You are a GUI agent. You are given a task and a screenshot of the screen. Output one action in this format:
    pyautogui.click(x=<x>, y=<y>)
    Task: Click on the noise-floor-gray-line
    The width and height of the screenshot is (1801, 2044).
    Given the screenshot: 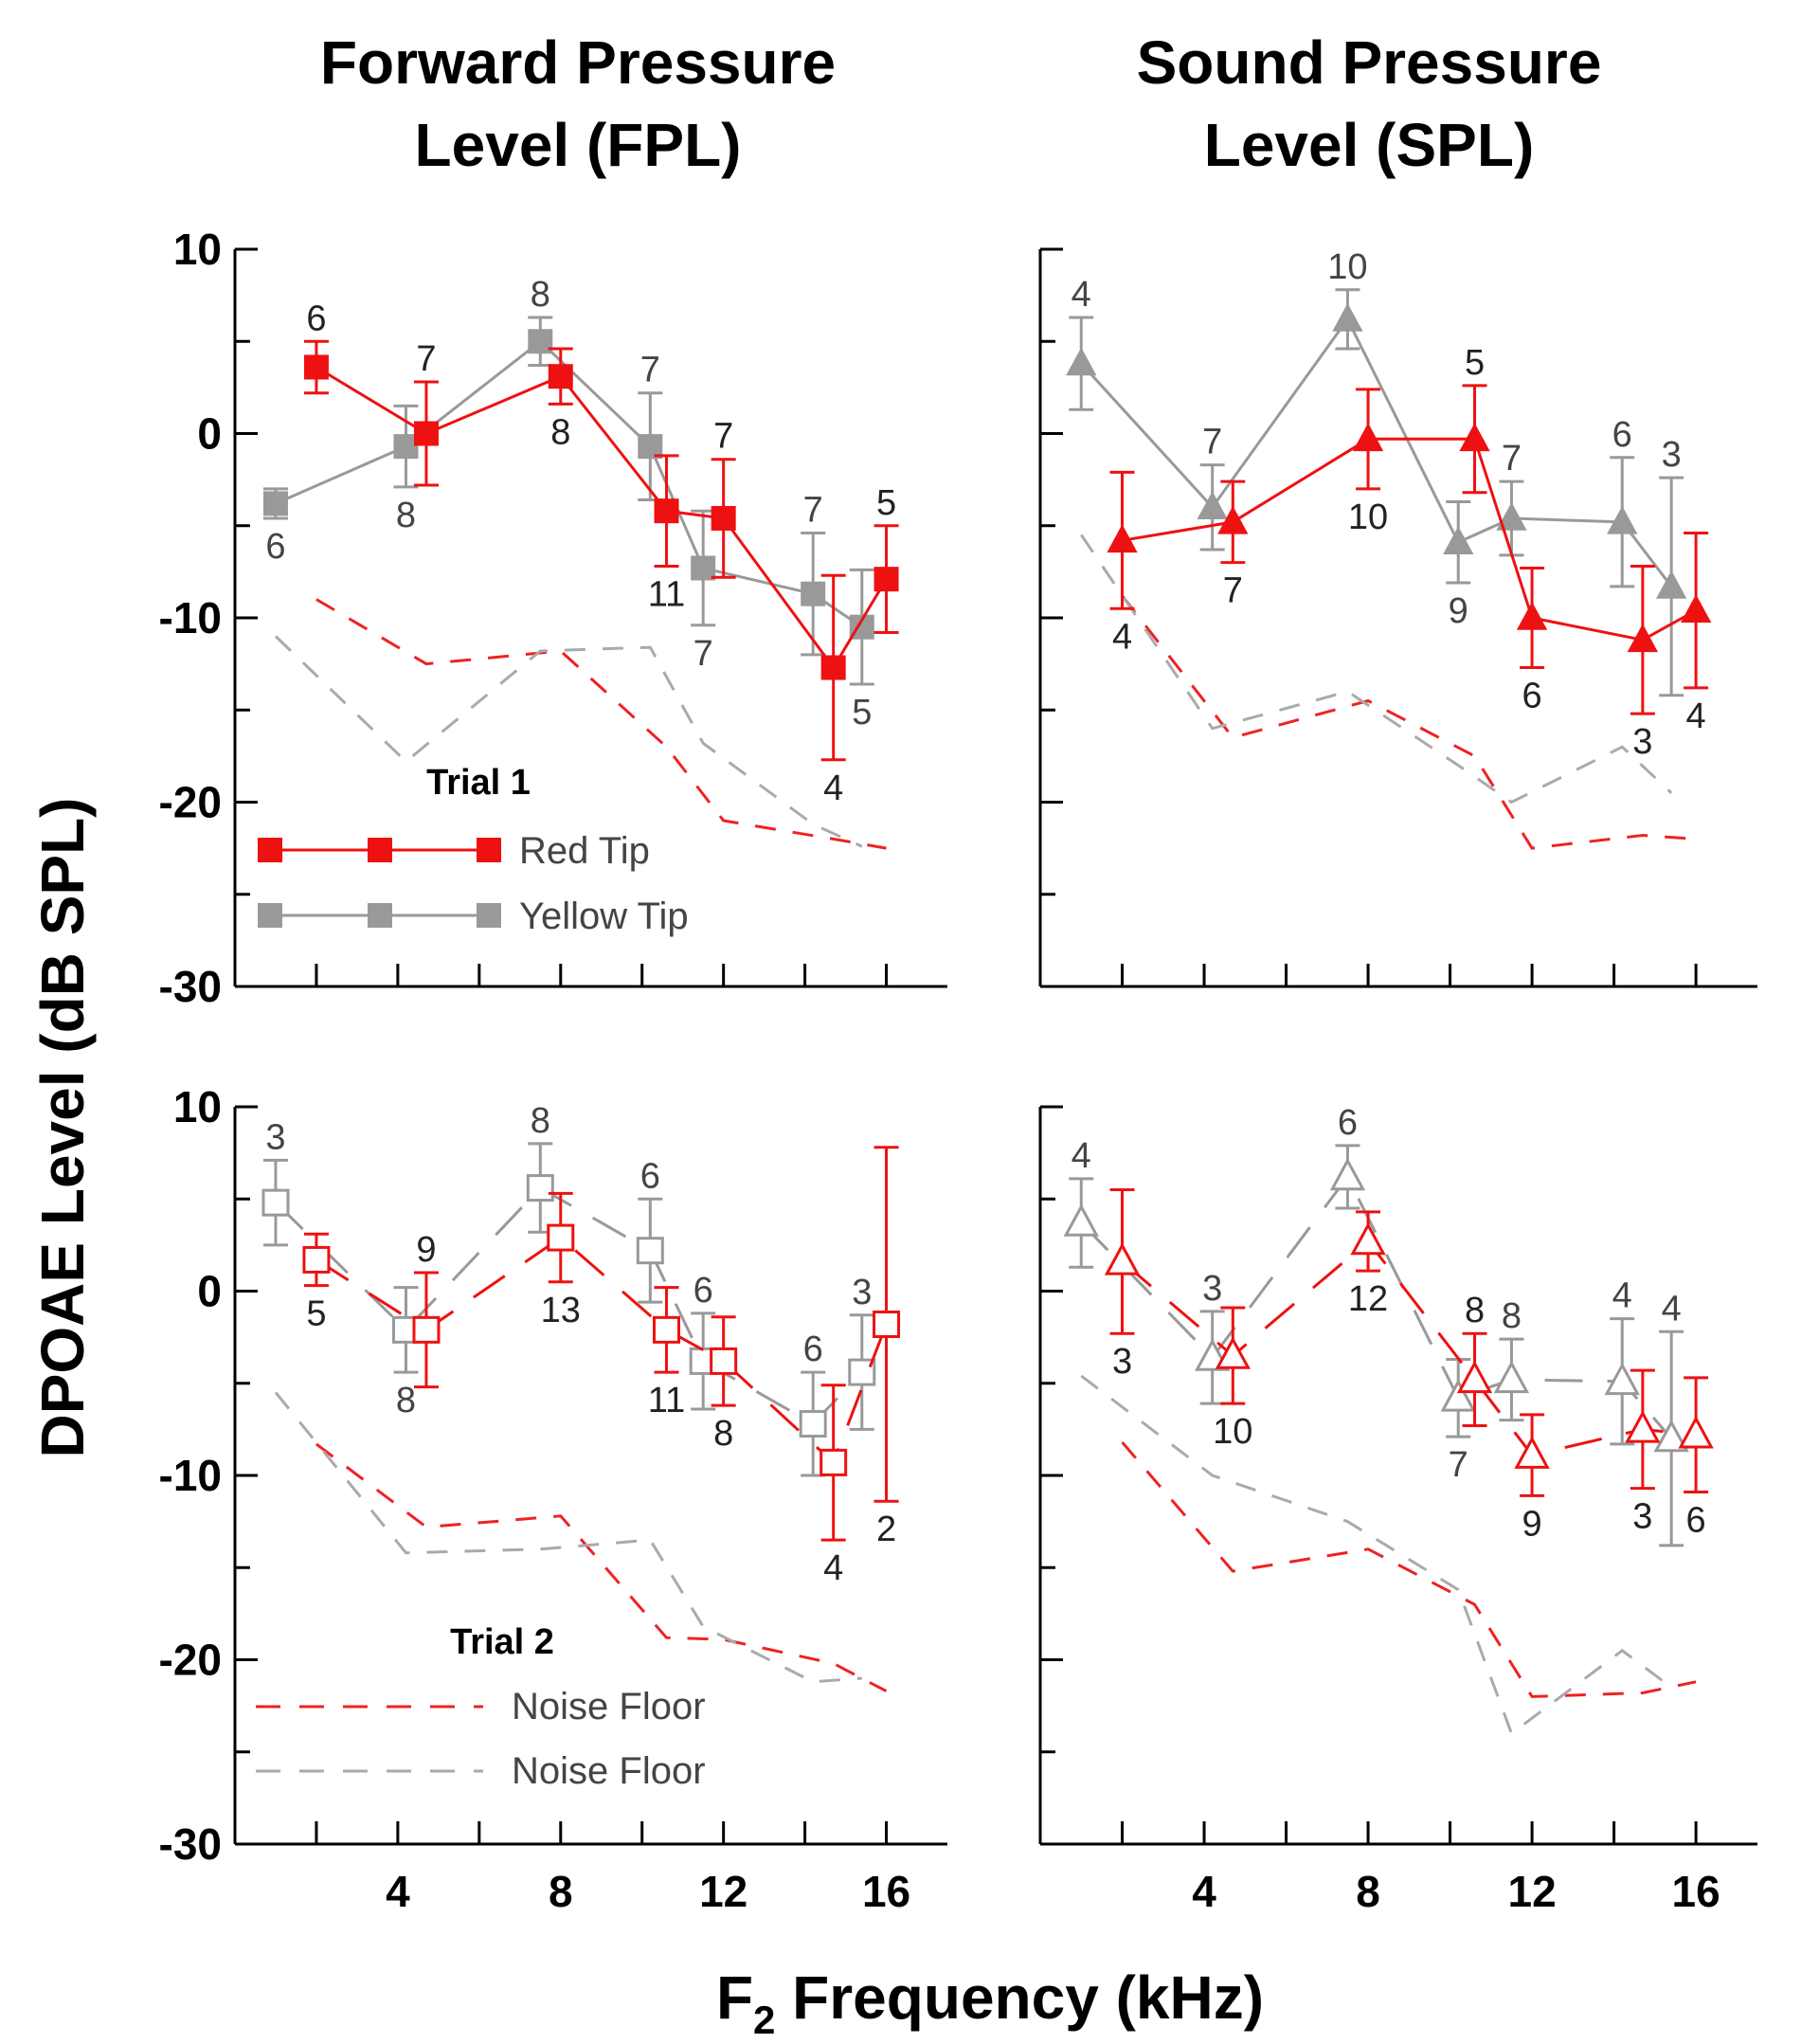 What is the action you would take?
    pyautogui.click(x=568, y=1537)
    